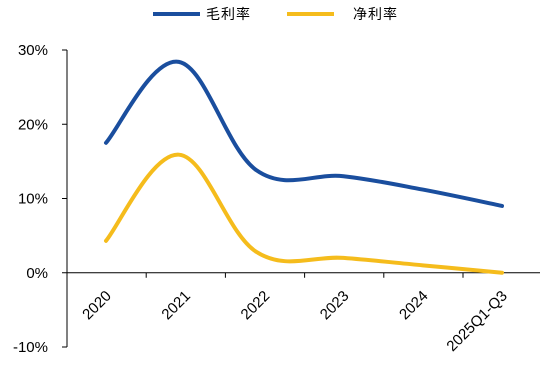  I want to click on y-tick-label: 0%, so click(37, 273).